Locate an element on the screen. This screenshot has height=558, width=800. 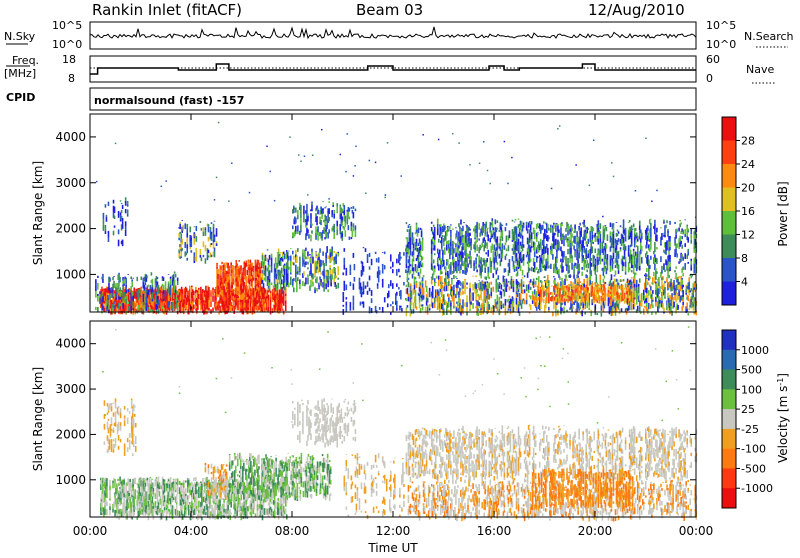
freq-label: Freq. is located at coordinates (25, 60).